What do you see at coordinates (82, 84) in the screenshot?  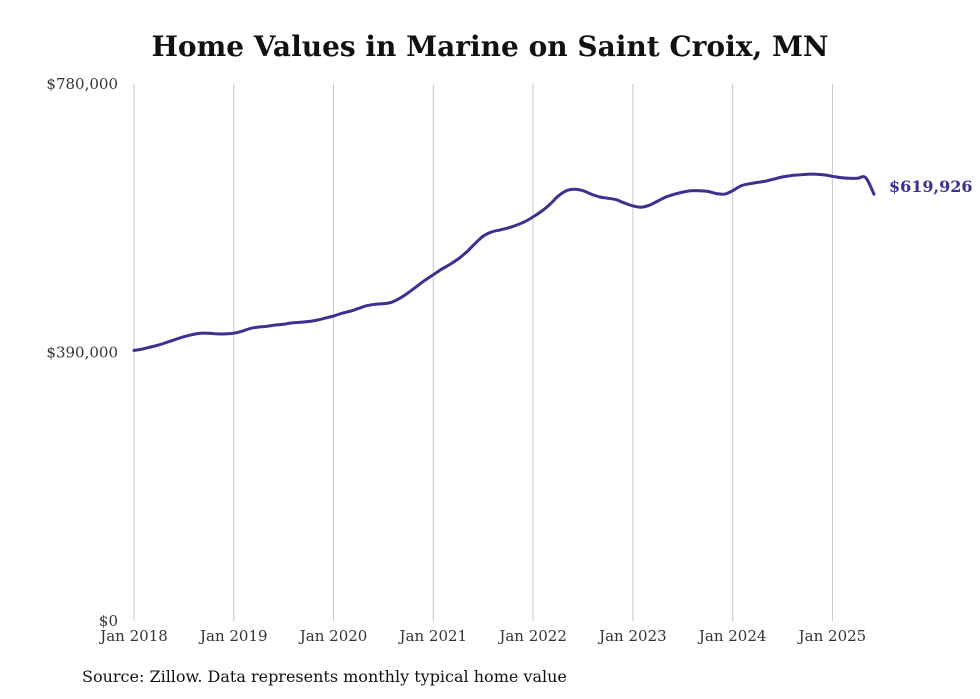 I see `y-tick-label: $780,000` at bounding box center [82, 84].